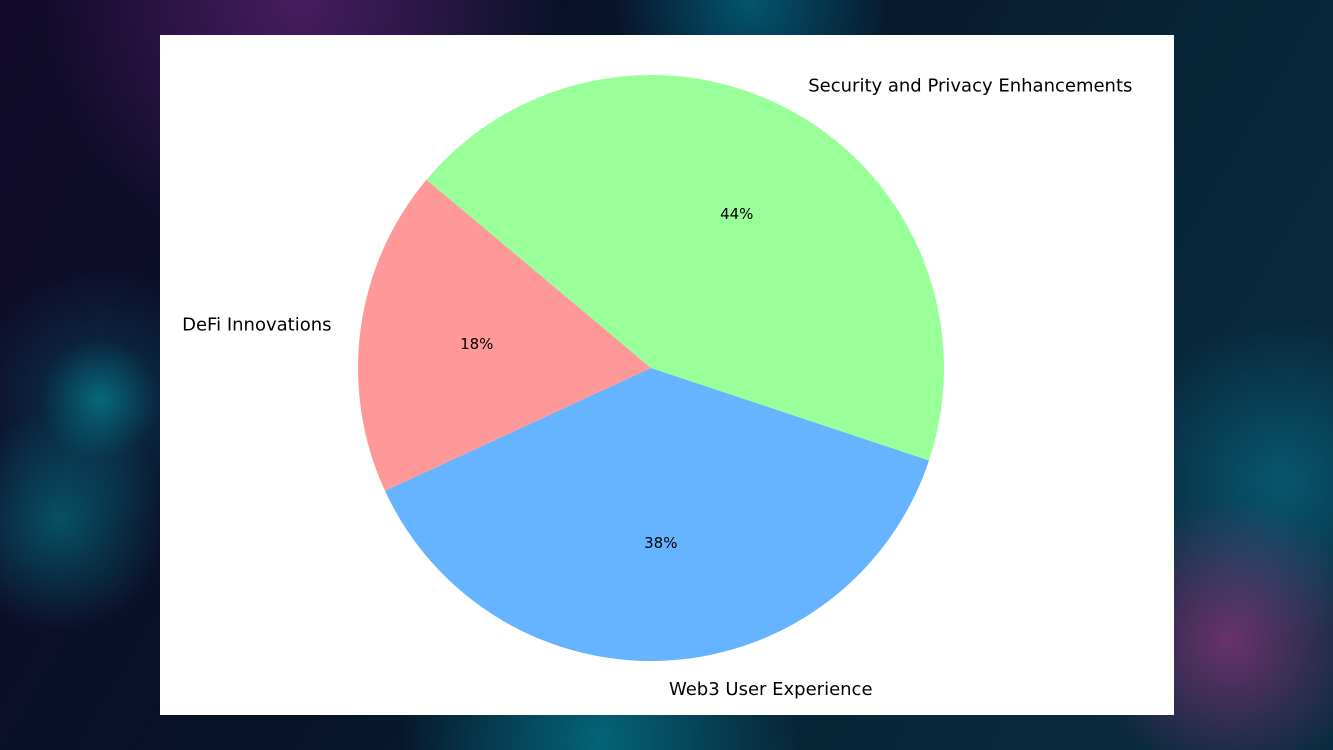  What do you see at coordinates (736, 214) in the screenshot?
I see `value-label: 44%` at bounding box center [736, 214].